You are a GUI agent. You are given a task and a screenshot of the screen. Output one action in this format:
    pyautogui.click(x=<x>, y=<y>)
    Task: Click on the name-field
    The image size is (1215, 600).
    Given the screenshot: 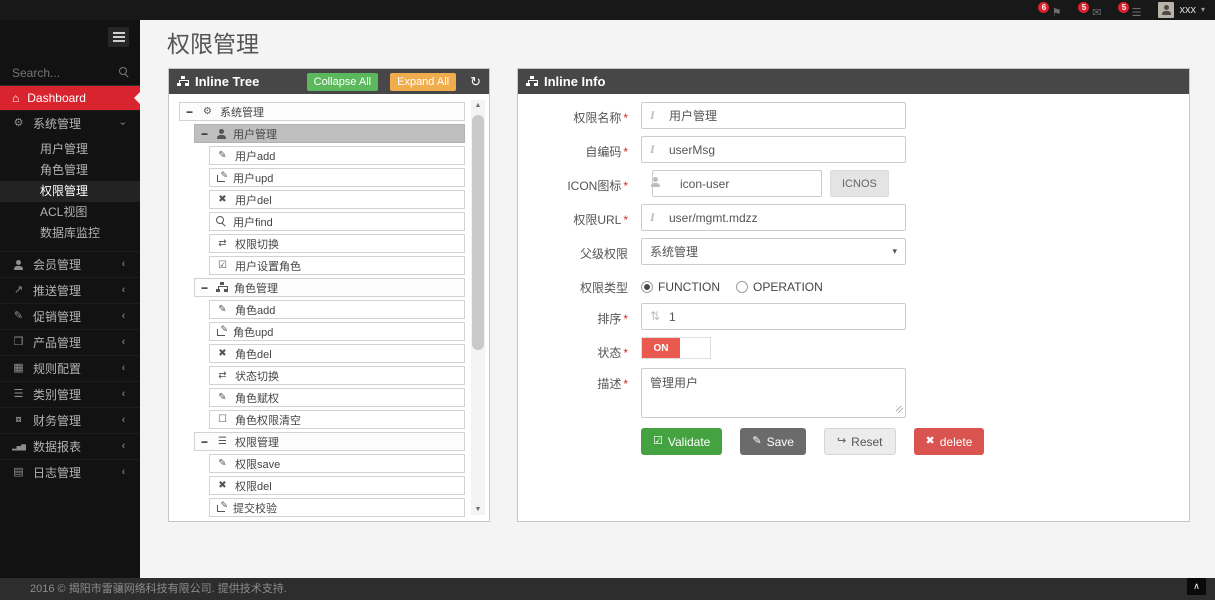 What is the action you would take?
    pyautogui.click(x=773, y=115)
    